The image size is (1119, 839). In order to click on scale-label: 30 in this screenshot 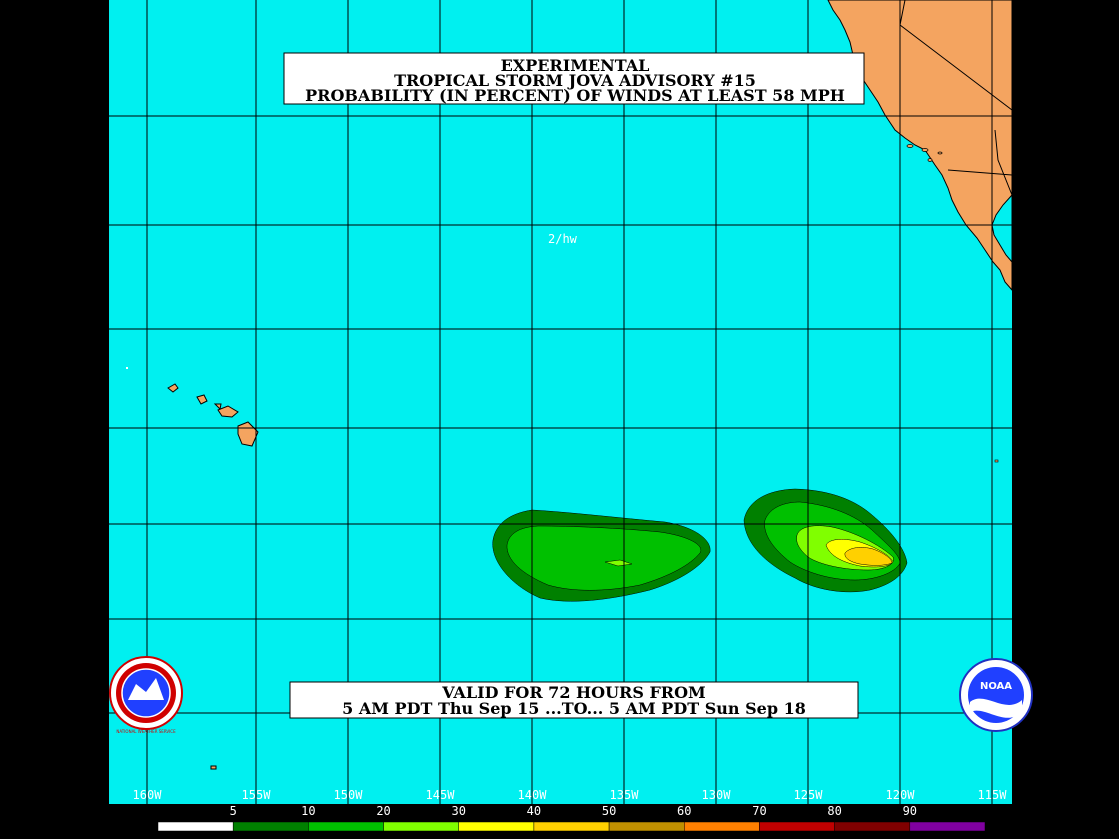, I will do `click(459, 811)`.